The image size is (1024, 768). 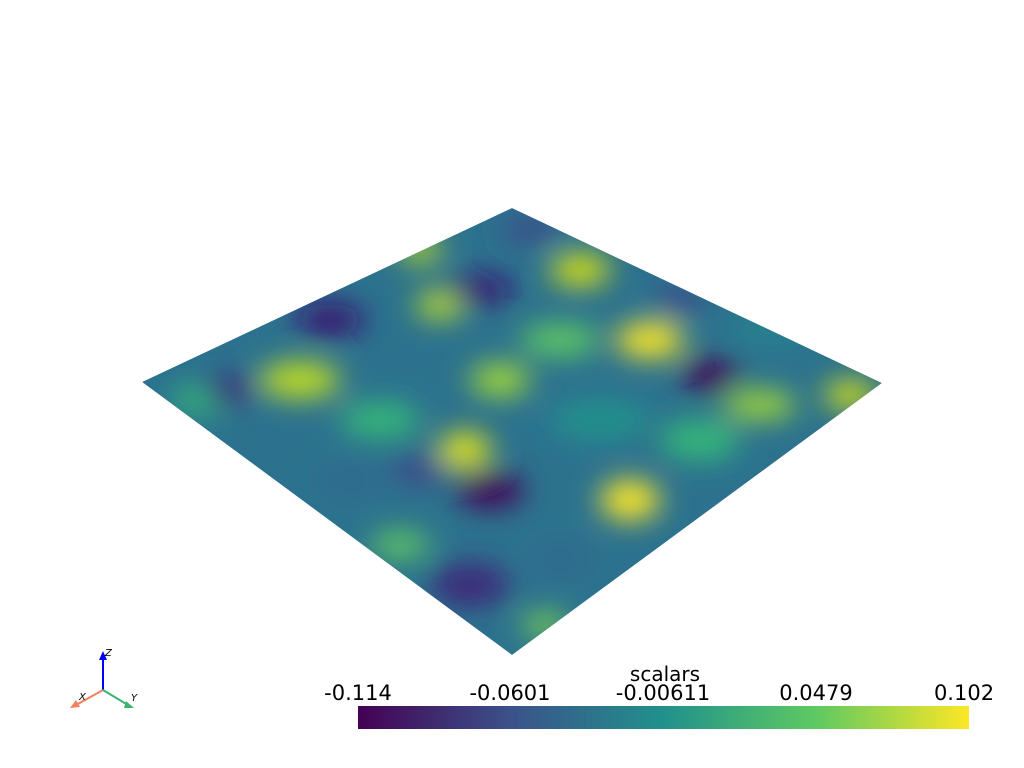 I want to click on z-axis-label: Z, so click(x=108, y=653).